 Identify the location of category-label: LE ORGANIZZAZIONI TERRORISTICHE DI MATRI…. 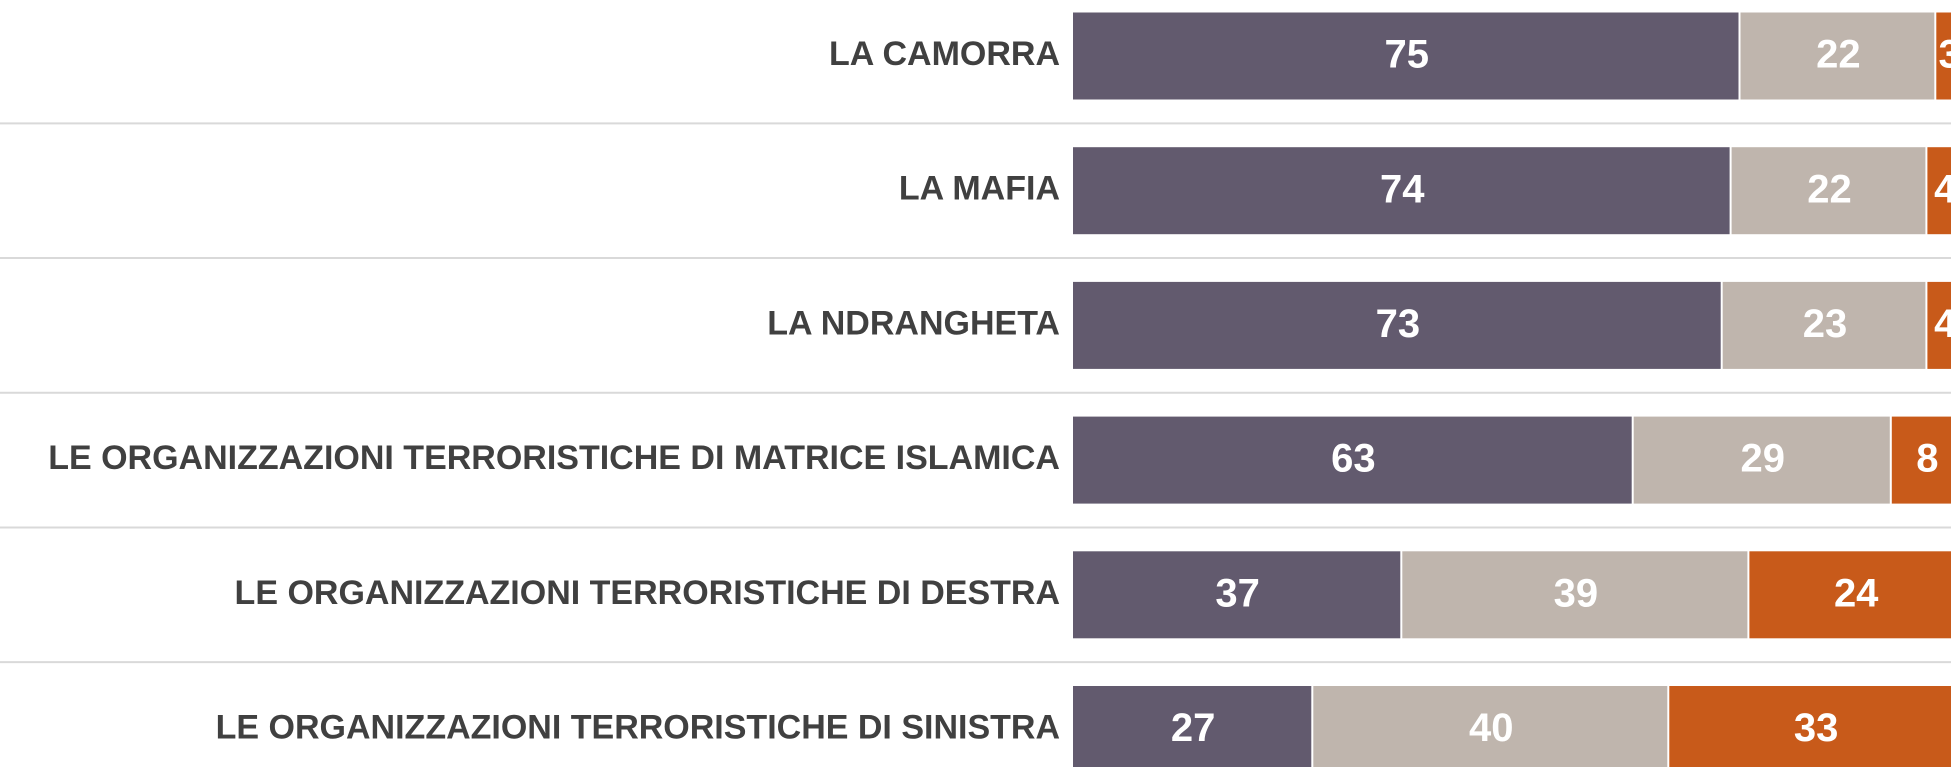
(554, 458).